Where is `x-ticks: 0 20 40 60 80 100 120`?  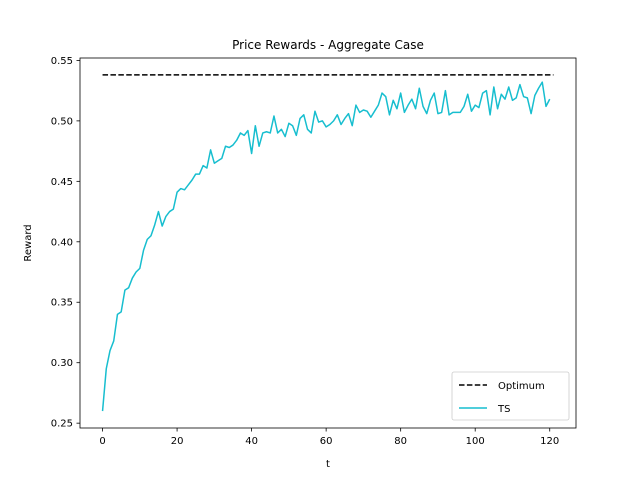
x-ticks: 0 20 40 60 80 100 120 is located at coordinates (329, 437).